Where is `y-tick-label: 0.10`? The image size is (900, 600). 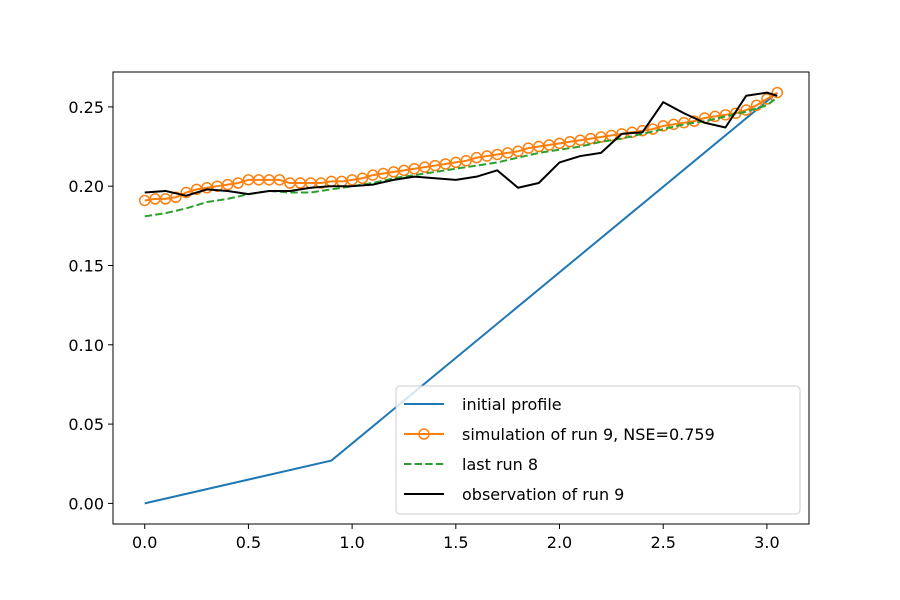 y-tick-label: 0.10 is located at coordinates (86, 345).